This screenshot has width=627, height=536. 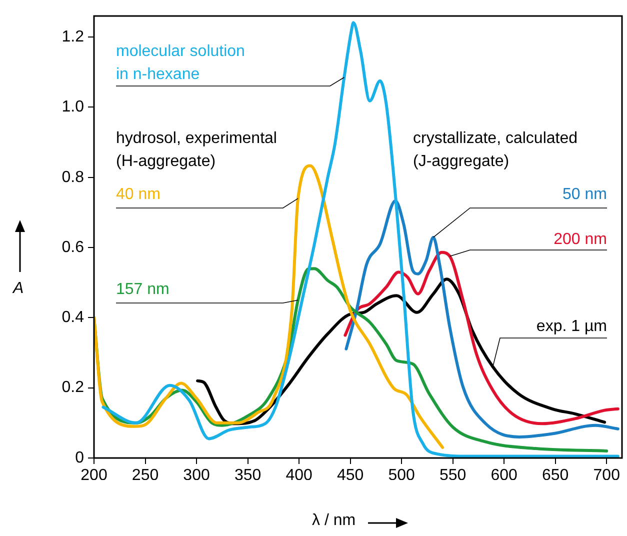 What do you see at coordinates (145, 475) in the screenshot?
I see `x-tick-label: 250` at bounding box center [145, 475].